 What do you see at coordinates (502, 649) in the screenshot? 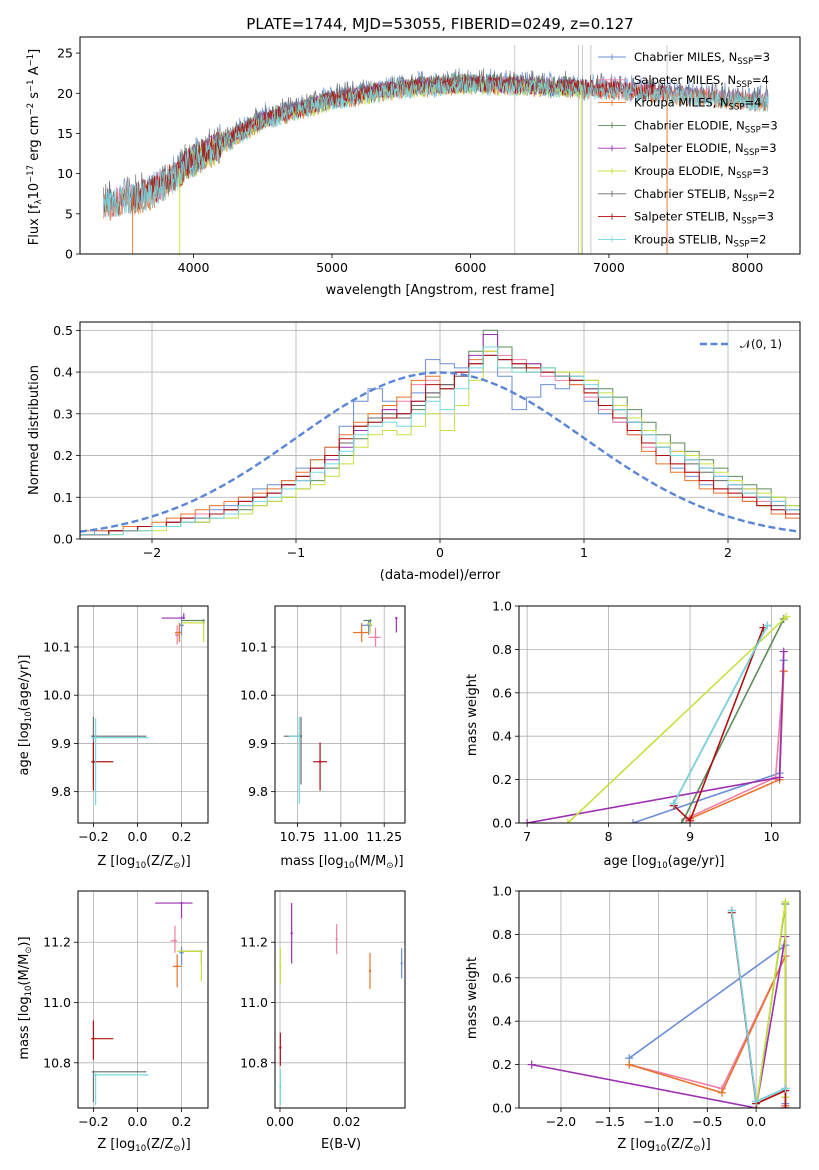
I see `y-tick-label: 0.8` at bounding box center [502, 649].